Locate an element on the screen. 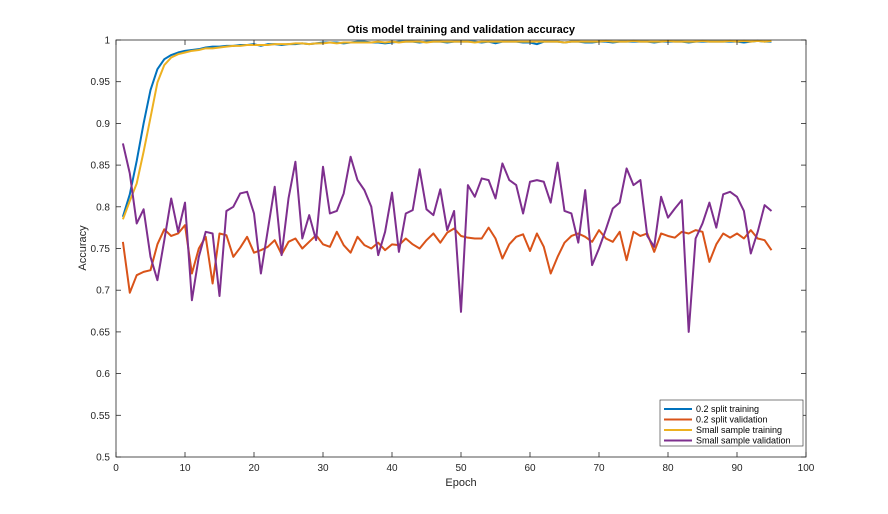  x-tick-label: 100 is located at coordinates (806, 468).